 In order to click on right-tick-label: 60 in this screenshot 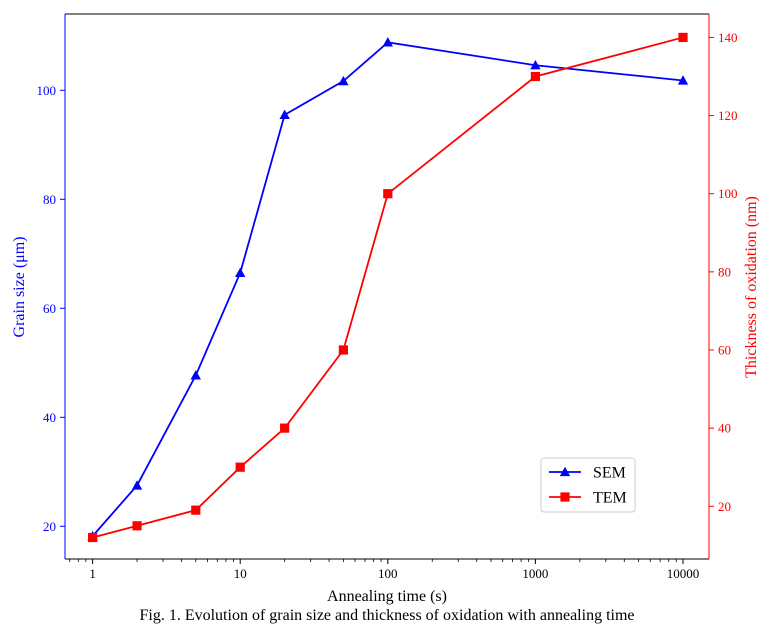, I will do `click(724, 349)`.